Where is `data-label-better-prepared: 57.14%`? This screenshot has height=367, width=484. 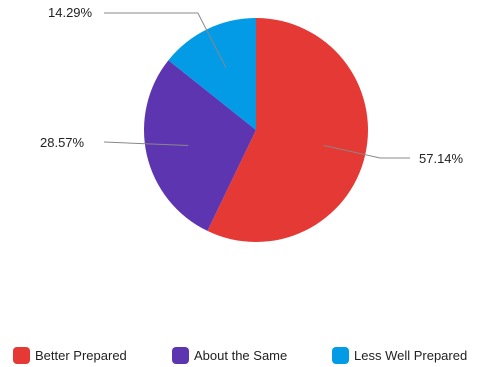
data-label-better-prepared: 57.14% is located at coordinates (441, 158).